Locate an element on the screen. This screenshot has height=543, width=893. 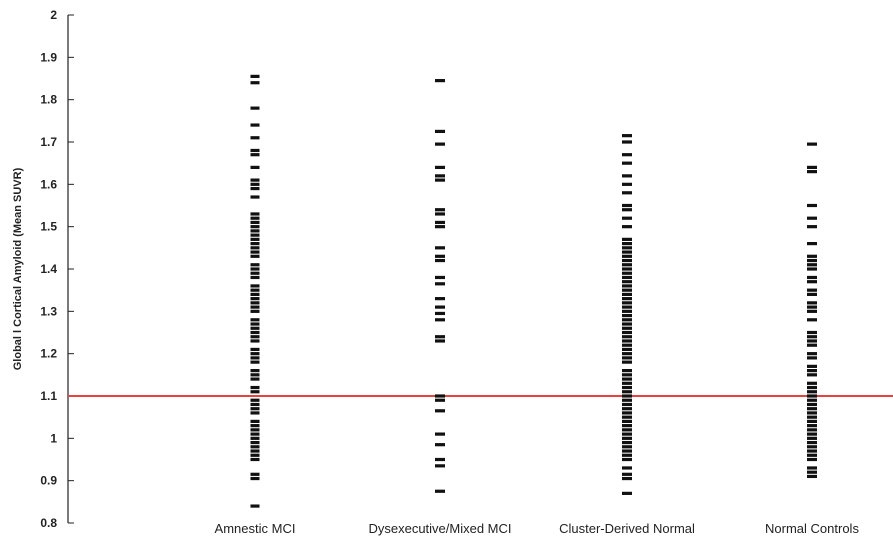
y-tick-label: 1.9 is located at coordinates (48, 57).